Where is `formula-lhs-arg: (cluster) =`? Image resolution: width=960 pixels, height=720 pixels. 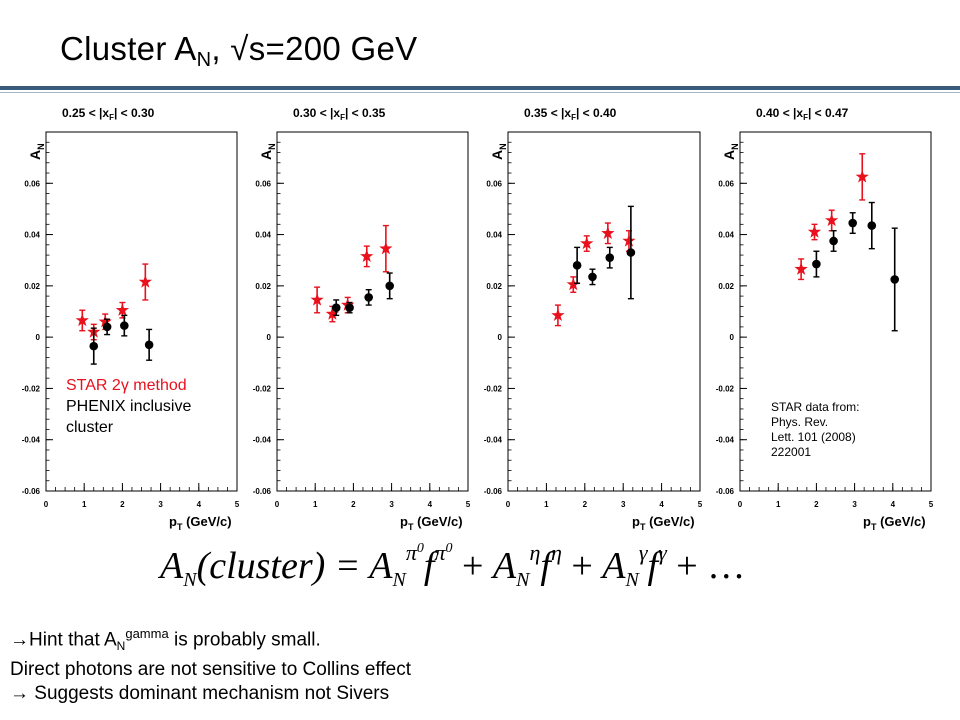 formula-lhs-arg: (cluster) = is located at coordinates (278, 566).